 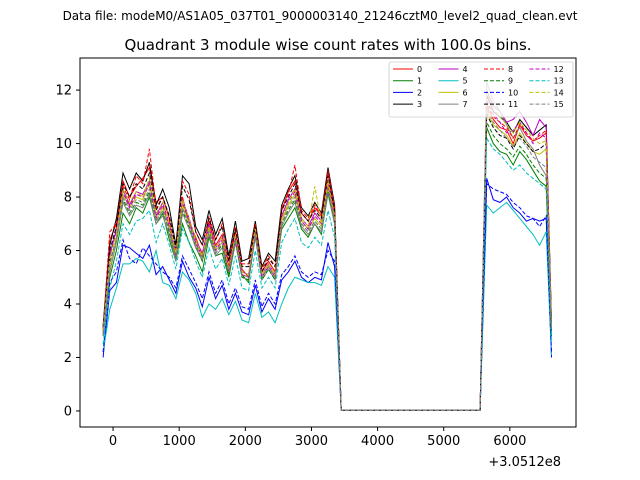 I want to click on x-tick-label: 3000, so click(x=311, y=441).